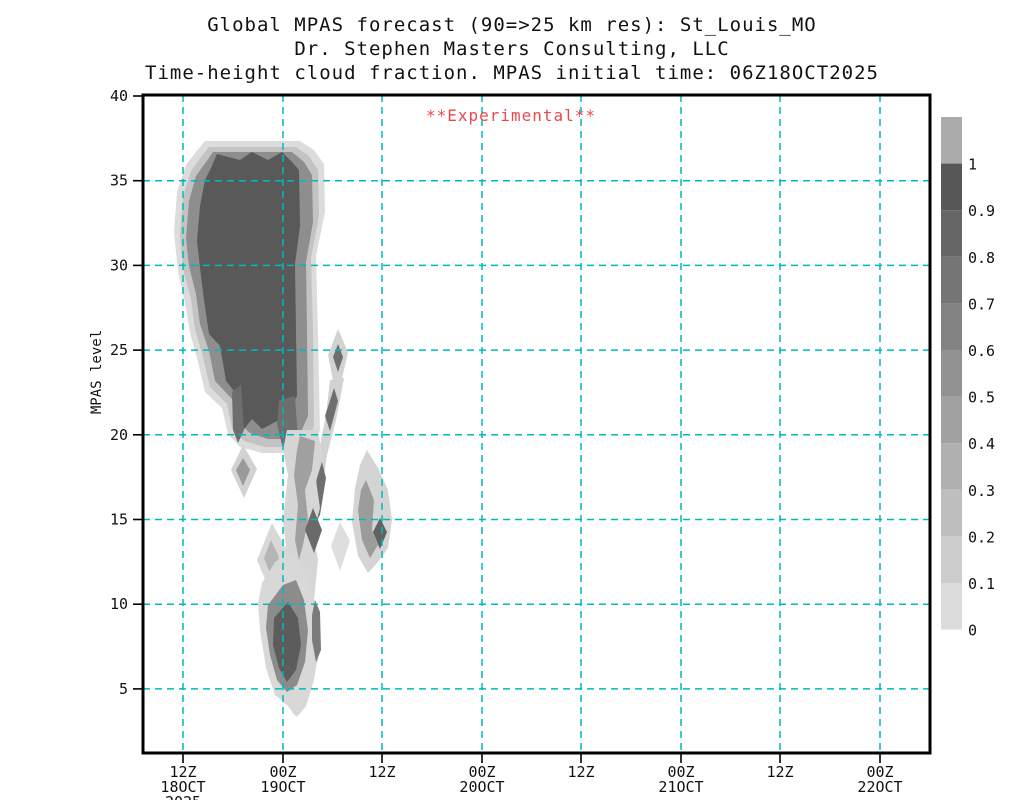  What do you see at coordinates (951, 373) in the screenshot?
I see `colorbar-segment-0.5-0.6` at bounding box center [951, 373].